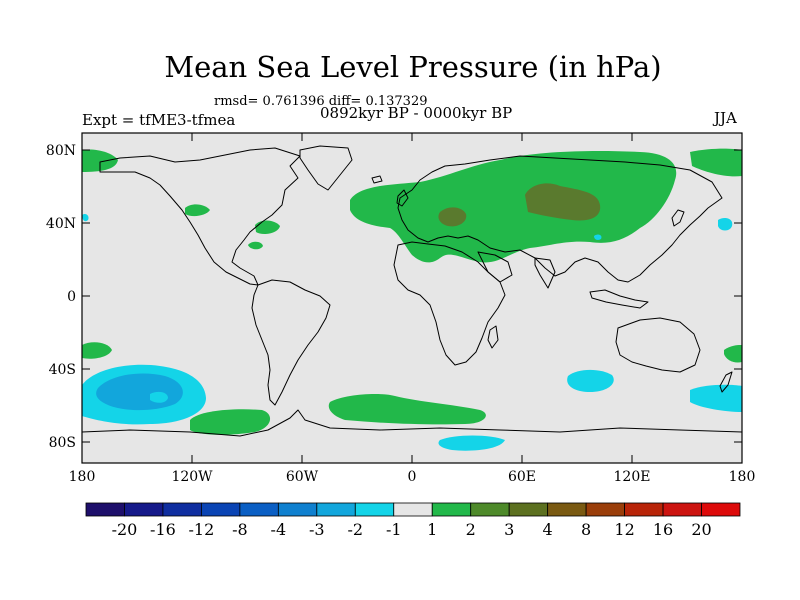 Image resolution: width=800 pixels, height=600 pixels. What do you see at coordinates (716, 162) in the screenshot?
I see `arctic-east-positive` at bounding box center [716, 162].